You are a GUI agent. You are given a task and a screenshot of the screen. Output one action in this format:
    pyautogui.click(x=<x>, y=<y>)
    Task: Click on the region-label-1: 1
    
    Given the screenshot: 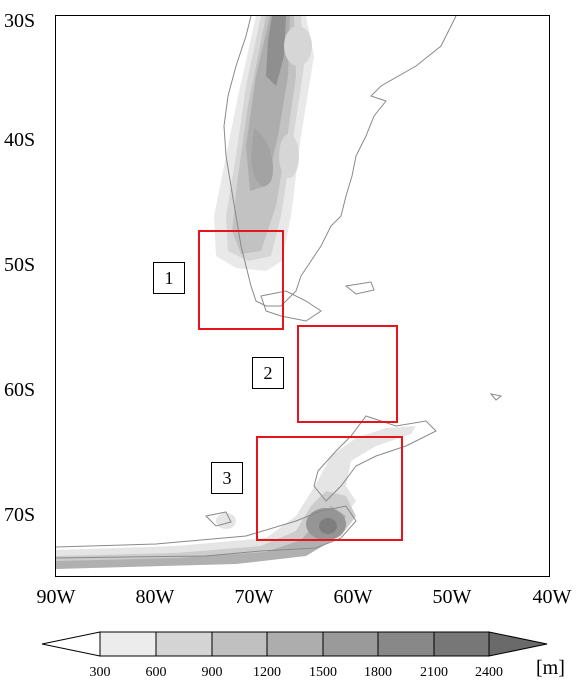 What is the action you would take?
    pyautogui.click(x=169, y=278)
    